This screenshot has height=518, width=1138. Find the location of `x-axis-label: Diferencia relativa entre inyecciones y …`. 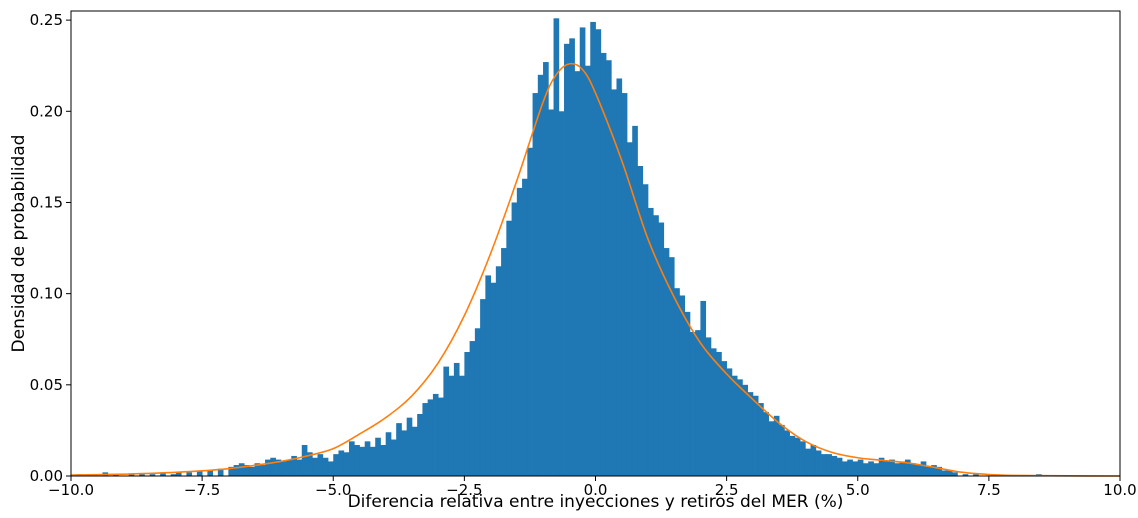

x-axis-label: Diferencia relativa entre inyecciones y … is located at coordinates (596, 502).